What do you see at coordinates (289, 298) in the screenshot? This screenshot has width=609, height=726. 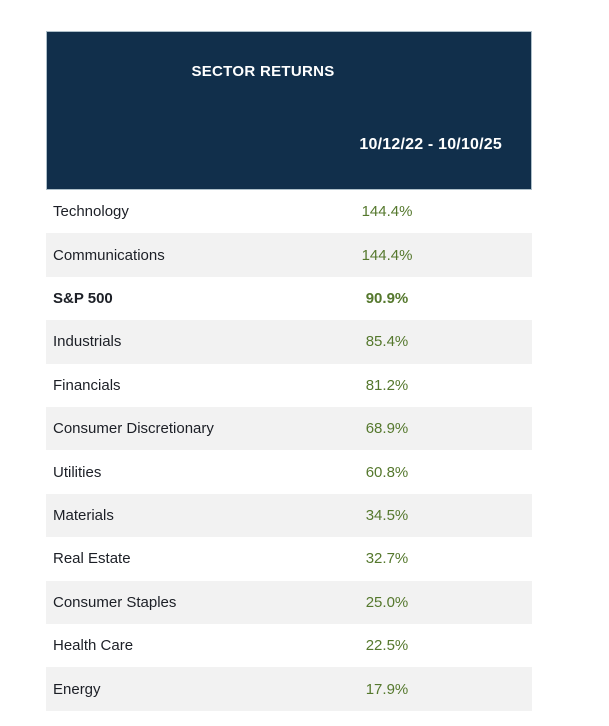 I see `table-row: S&P 500 90.9%` at bounding box center [289, 298].